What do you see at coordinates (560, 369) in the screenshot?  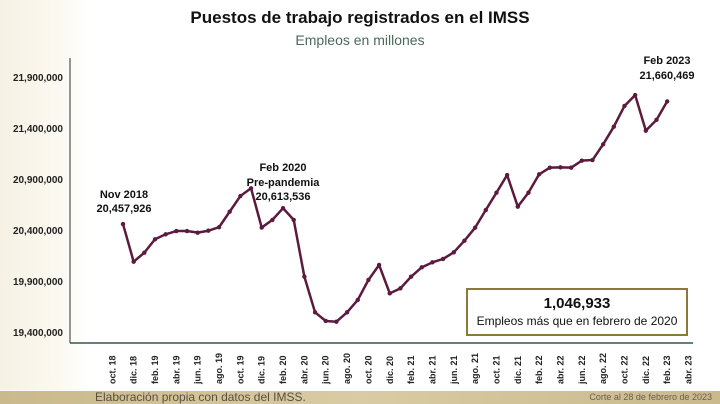 I see `x-tick-label: abr. 22` at bounding box center [560, 369].